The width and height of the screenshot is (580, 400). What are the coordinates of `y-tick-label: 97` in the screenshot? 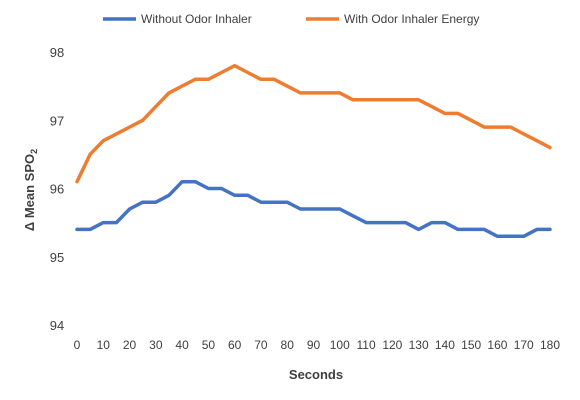 It's located at (57, 120).